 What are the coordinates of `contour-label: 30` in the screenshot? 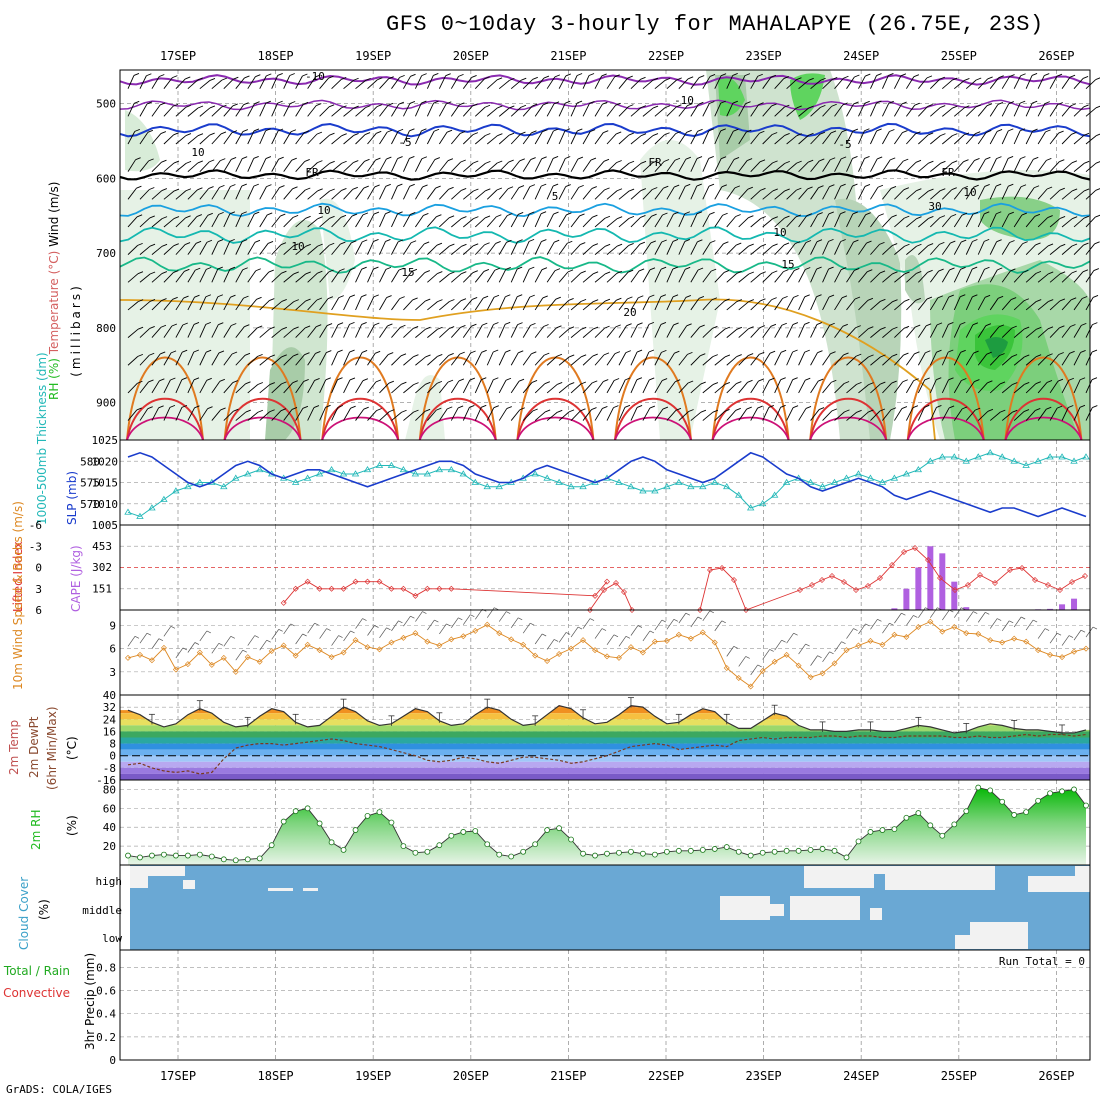 It's located at (934, 206).